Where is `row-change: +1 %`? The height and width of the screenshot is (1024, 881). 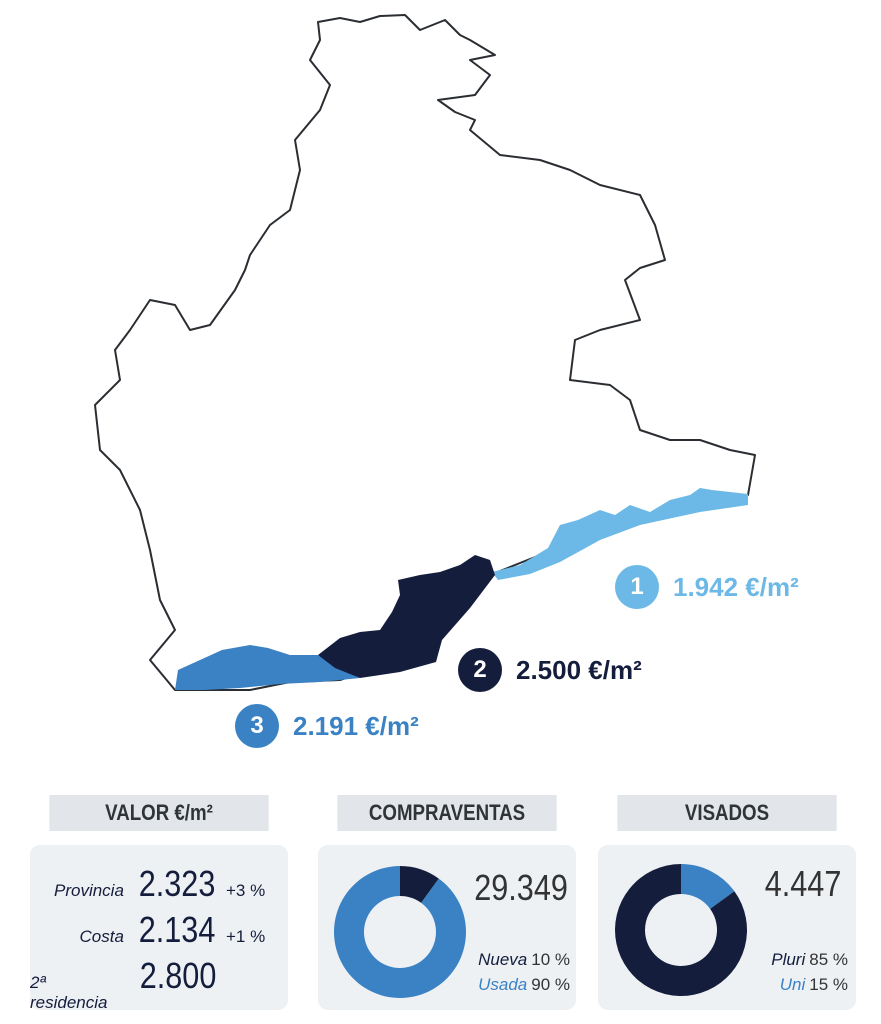 row-change: +1 % is located at coordinates (246, 936).